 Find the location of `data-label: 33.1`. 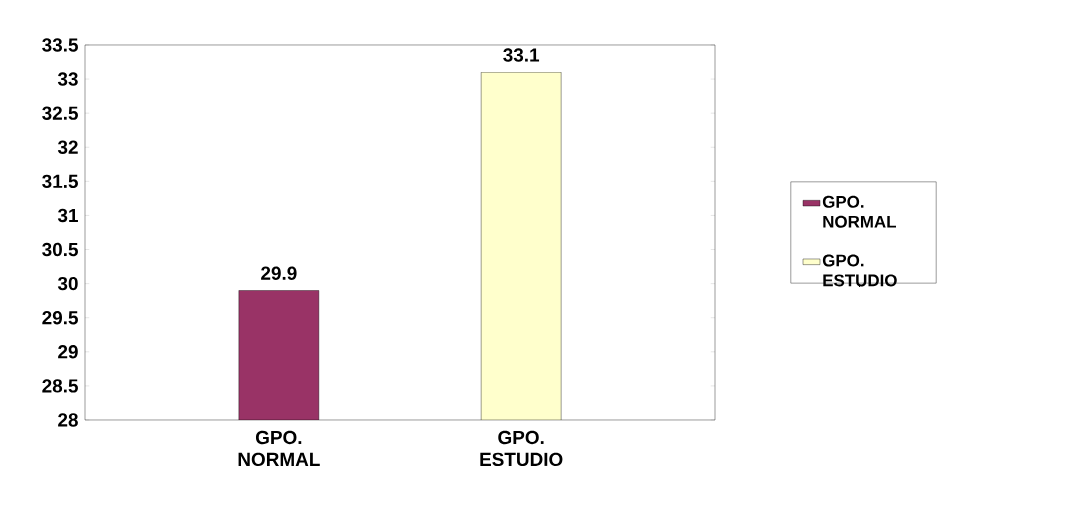

data-label: 33.1 is located at coordinates (521, 55).